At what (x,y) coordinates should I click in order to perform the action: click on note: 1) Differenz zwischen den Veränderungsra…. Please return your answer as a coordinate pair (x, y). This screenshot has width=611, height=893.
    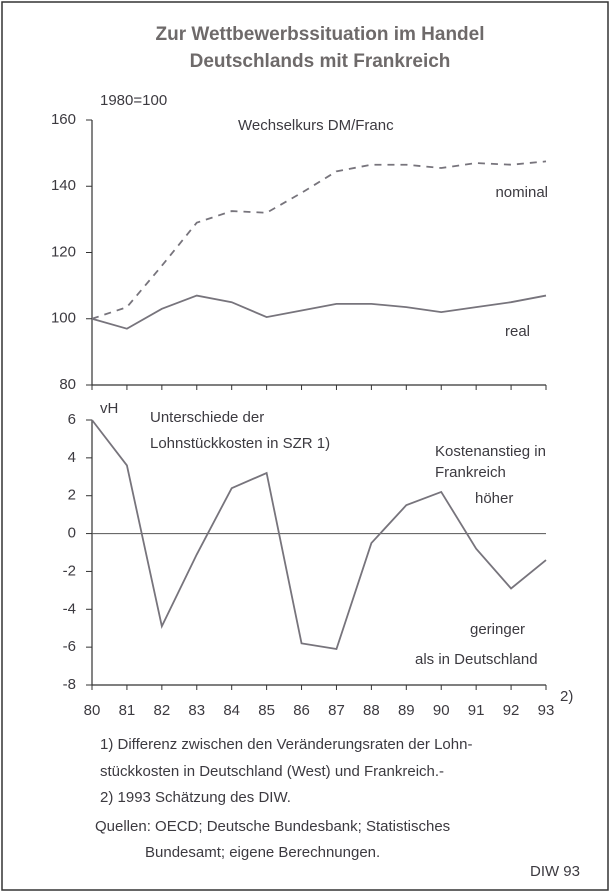
    Looking at the image, I should click on (286, 744).